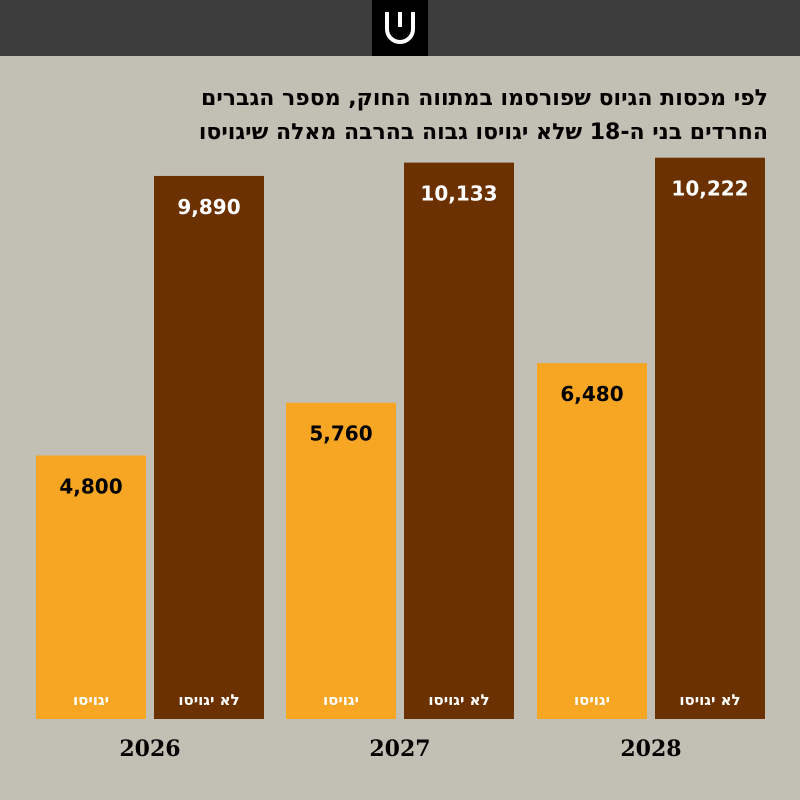  Describe the element at coordinates (591, 394) in the screenshot. I see `data-label-2028-series-0: 6,480` at that location.